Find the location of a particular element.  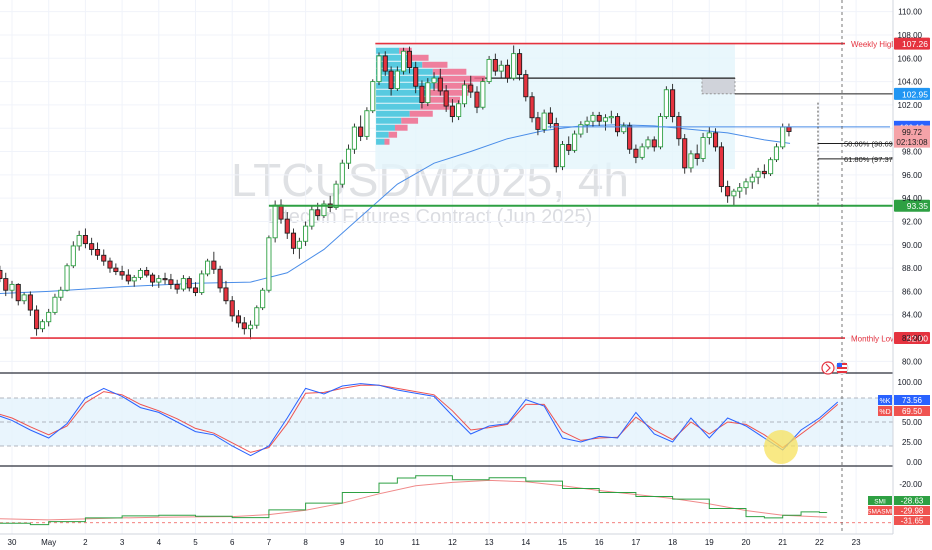

time-tick: 18 is located at coordinates (672, 542).